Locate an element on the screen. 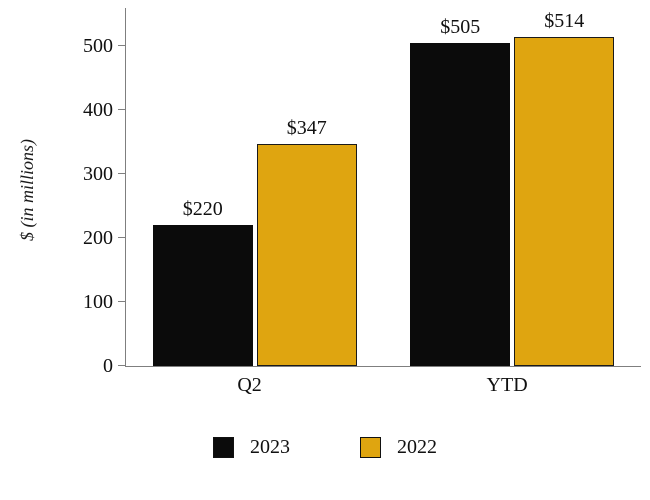  legend: 2023 2022 is located at coordinates (325, 447).